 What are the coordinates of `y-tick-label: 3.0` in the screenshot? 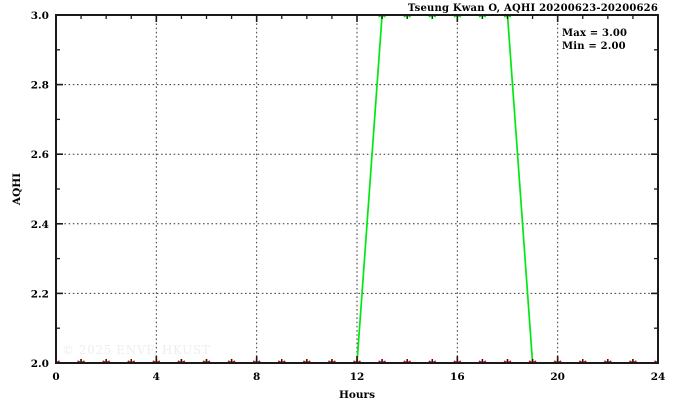 It's located at (40, 16).